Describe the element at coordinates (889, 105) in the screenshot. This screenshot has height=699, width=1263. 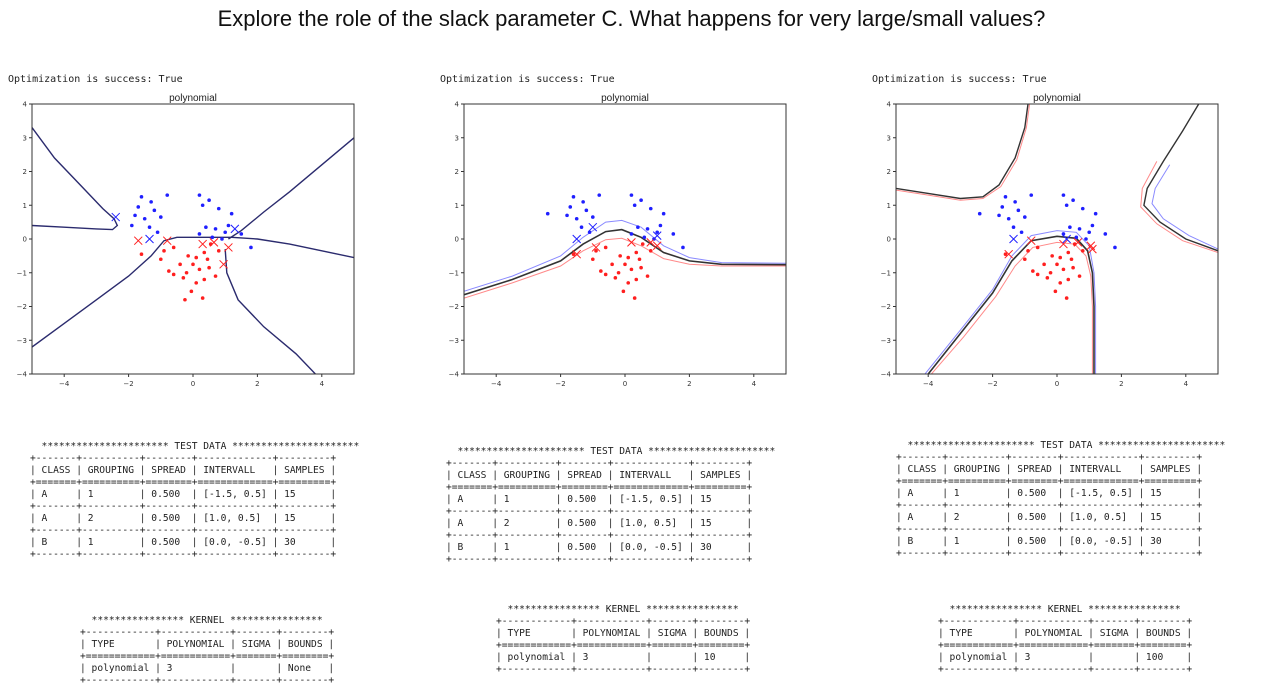
I see `y-tick-label: 4` at that location.